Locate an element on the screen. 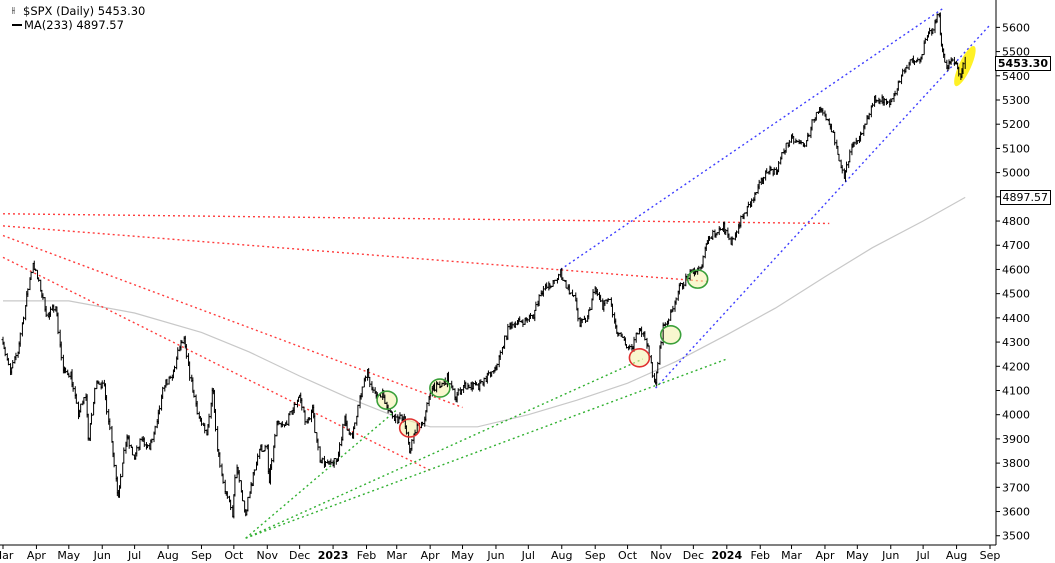 Image resolution: width=1055 pixels, height=563 pixels. y-tick-label: 4700 is located at coordinates (1016, 245).